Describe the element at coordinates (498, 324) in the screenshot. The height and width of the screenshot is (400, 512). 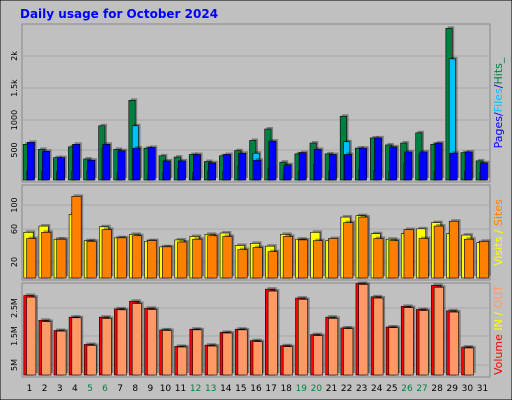
I see `series-label-part: IN` at that location.